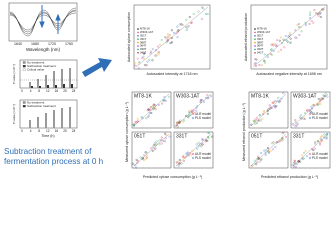 The height and width of the screenshot is (240, 335). I want to click on panel-label: MT8-1K, so click(260, 96).